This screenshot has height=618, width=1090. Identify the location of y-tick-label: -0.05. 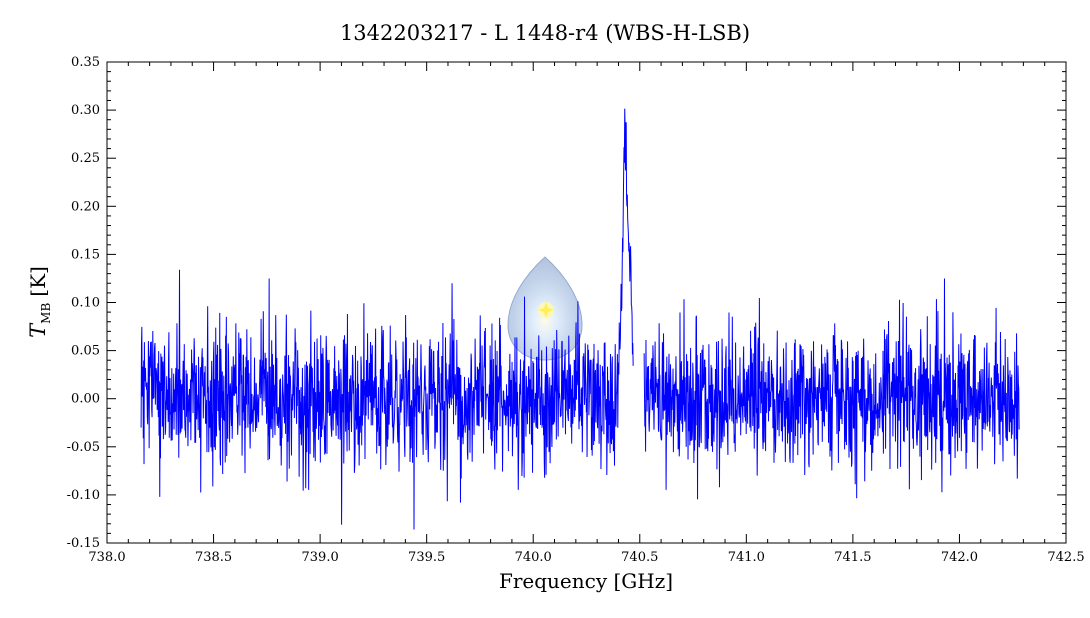
(83, 447).